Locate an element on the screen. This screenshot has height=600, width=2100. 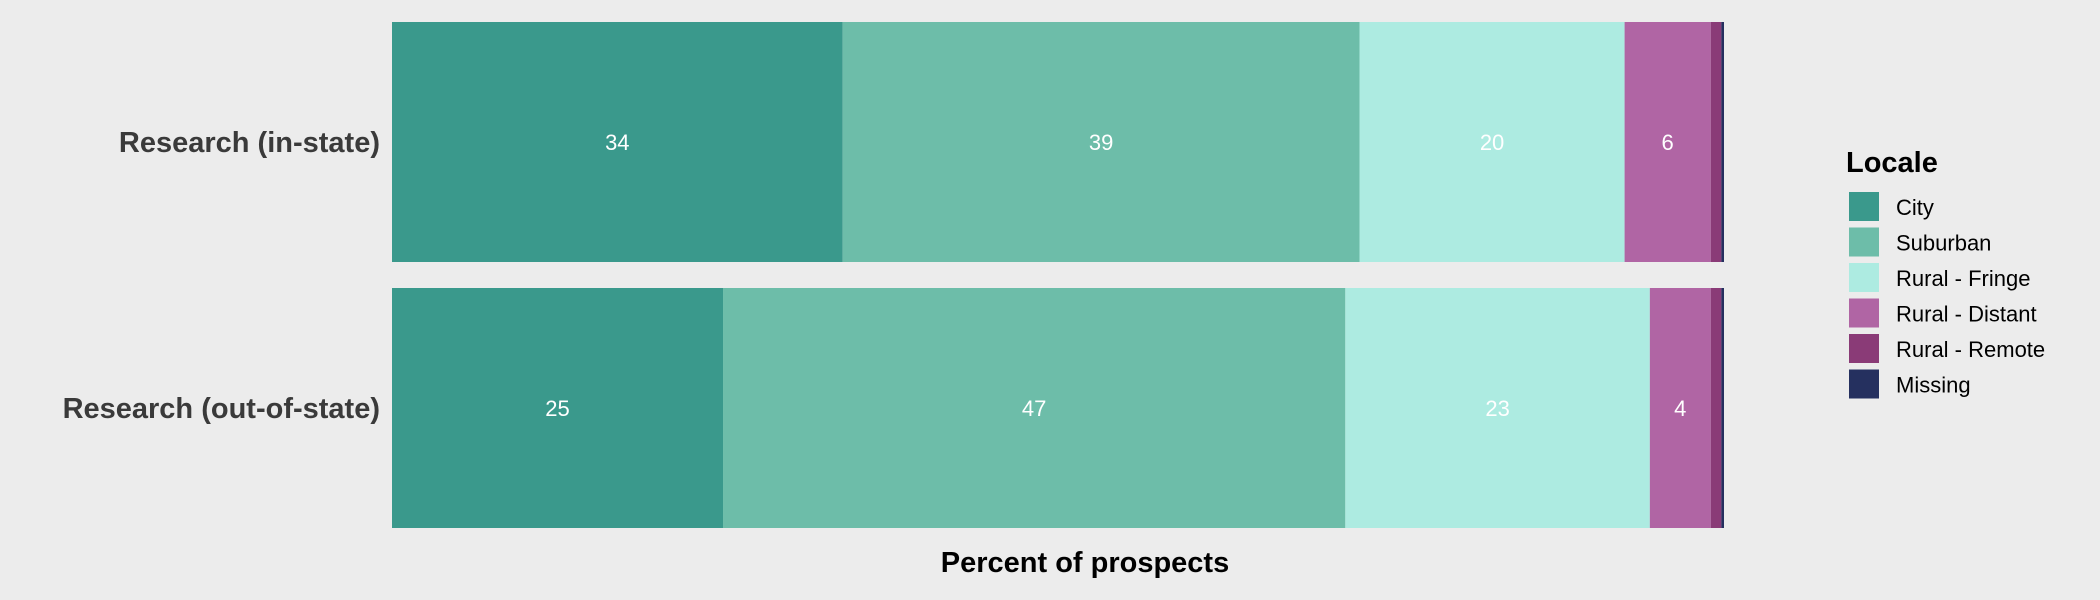
legend-label: Missing is located at coordinates (1933, 385).